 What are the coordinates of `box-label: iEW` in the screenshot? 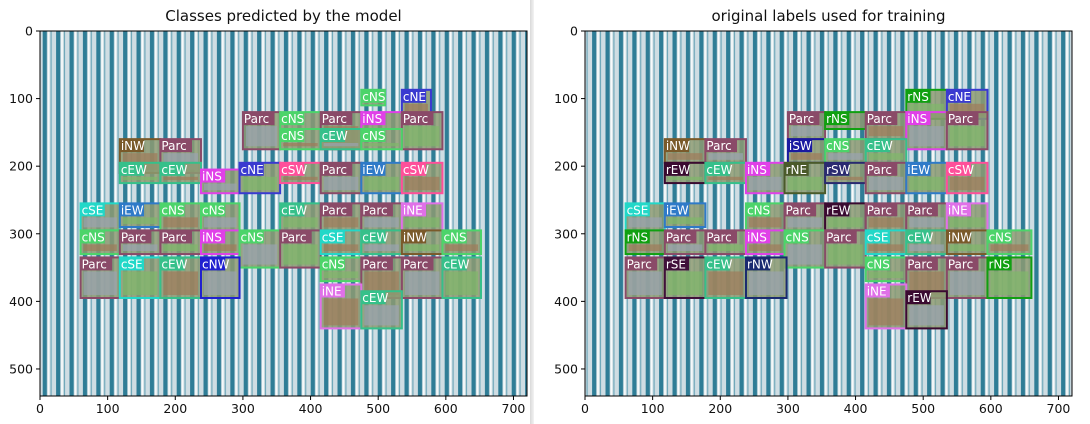 It's located at (132, 210).